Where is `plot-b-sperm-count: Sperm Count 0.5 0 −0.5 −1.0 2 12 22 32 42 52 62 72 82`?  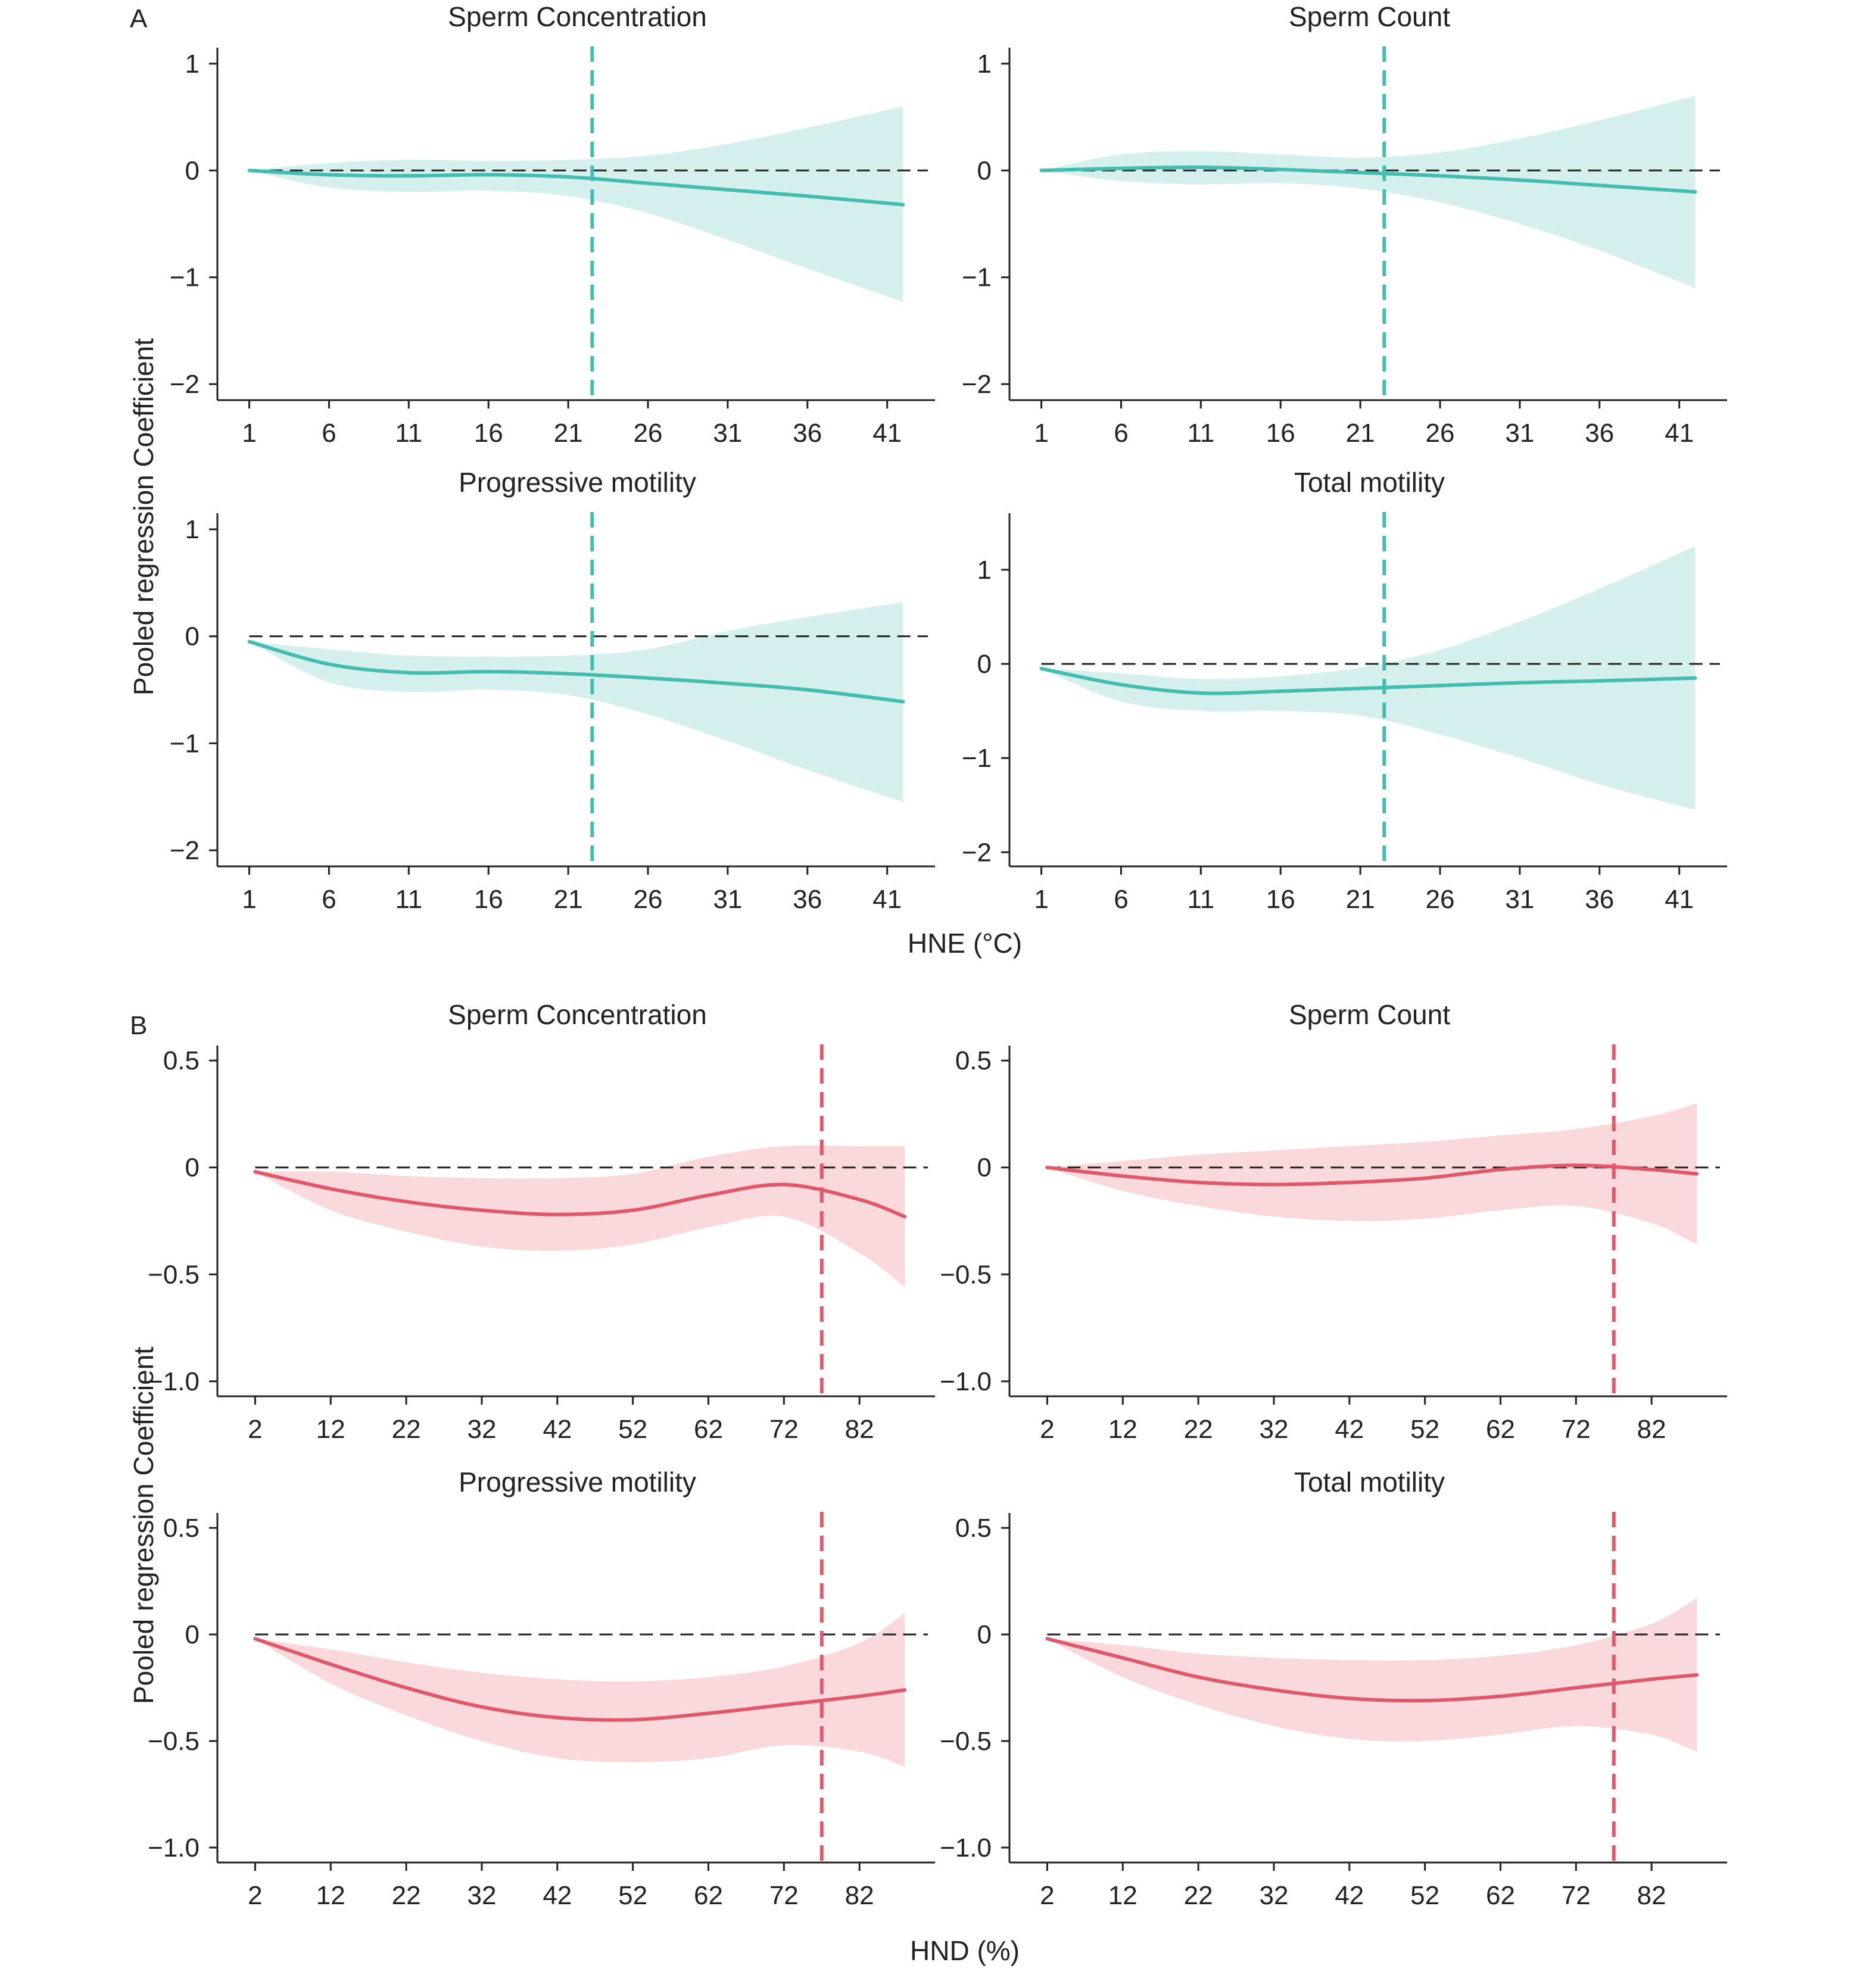
plot-b-sperm-count: Sperm Count 0.5 0 −0.5 −1.0 2 12 22 32 42 52 62 72 82 is located at coordinates (1333, 1221).